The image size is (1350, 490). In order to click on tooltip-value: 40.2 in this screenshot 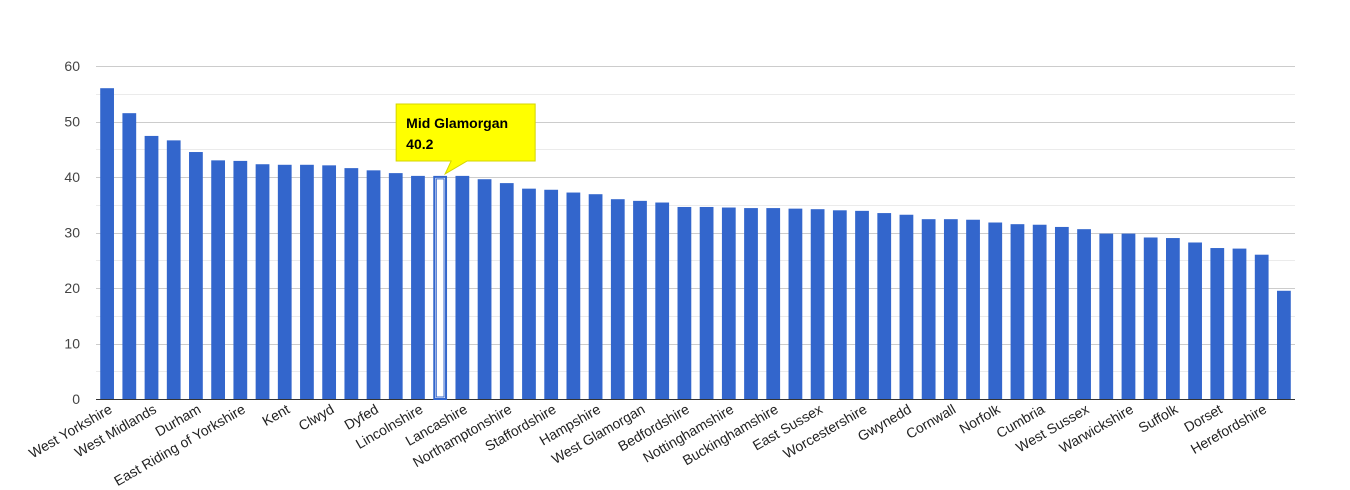, I will do `click(419, 144)`.